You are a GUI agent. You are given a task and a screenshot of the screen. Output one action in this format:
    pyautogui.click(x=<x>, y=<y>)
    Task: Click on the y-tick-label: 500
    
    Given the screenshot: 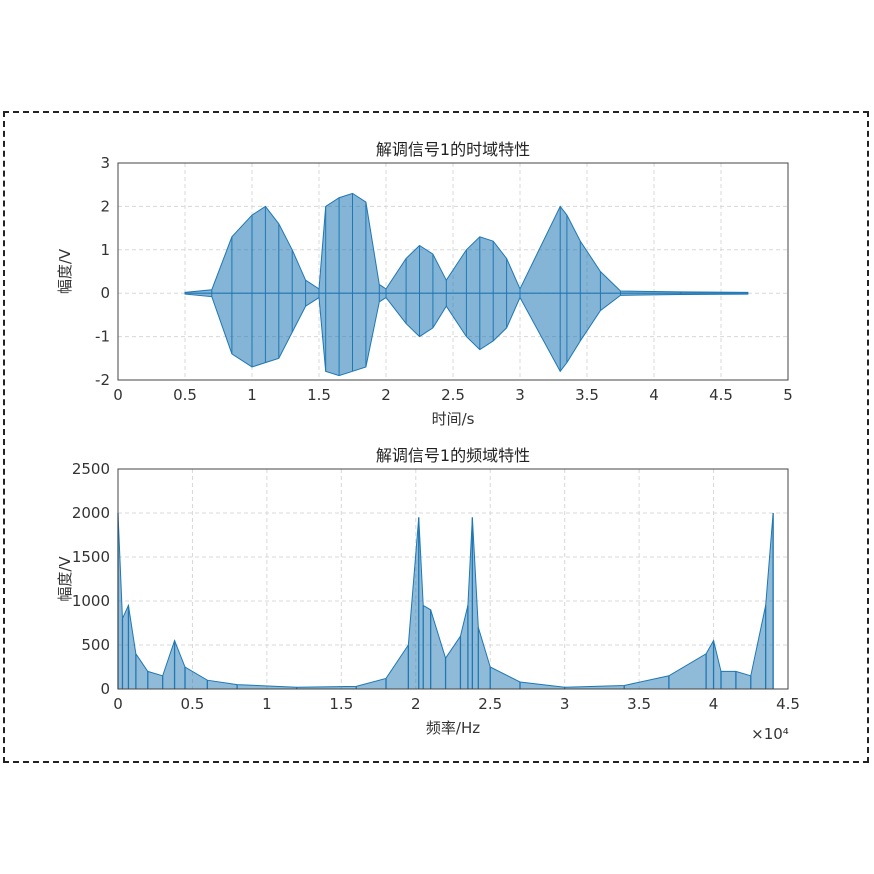 What is the action you would take?
    pyautogui.click(x=95, y=645)
    